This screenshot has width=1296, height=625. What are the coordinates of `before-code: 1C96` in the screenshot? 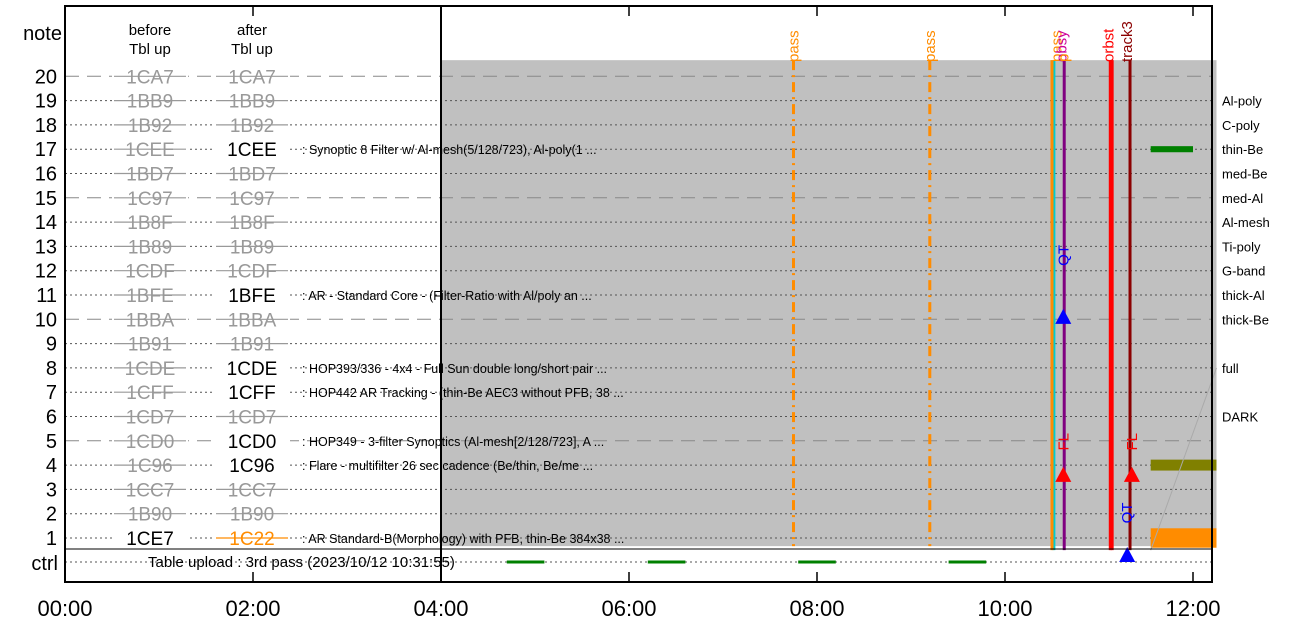 It's located at (149, 466).